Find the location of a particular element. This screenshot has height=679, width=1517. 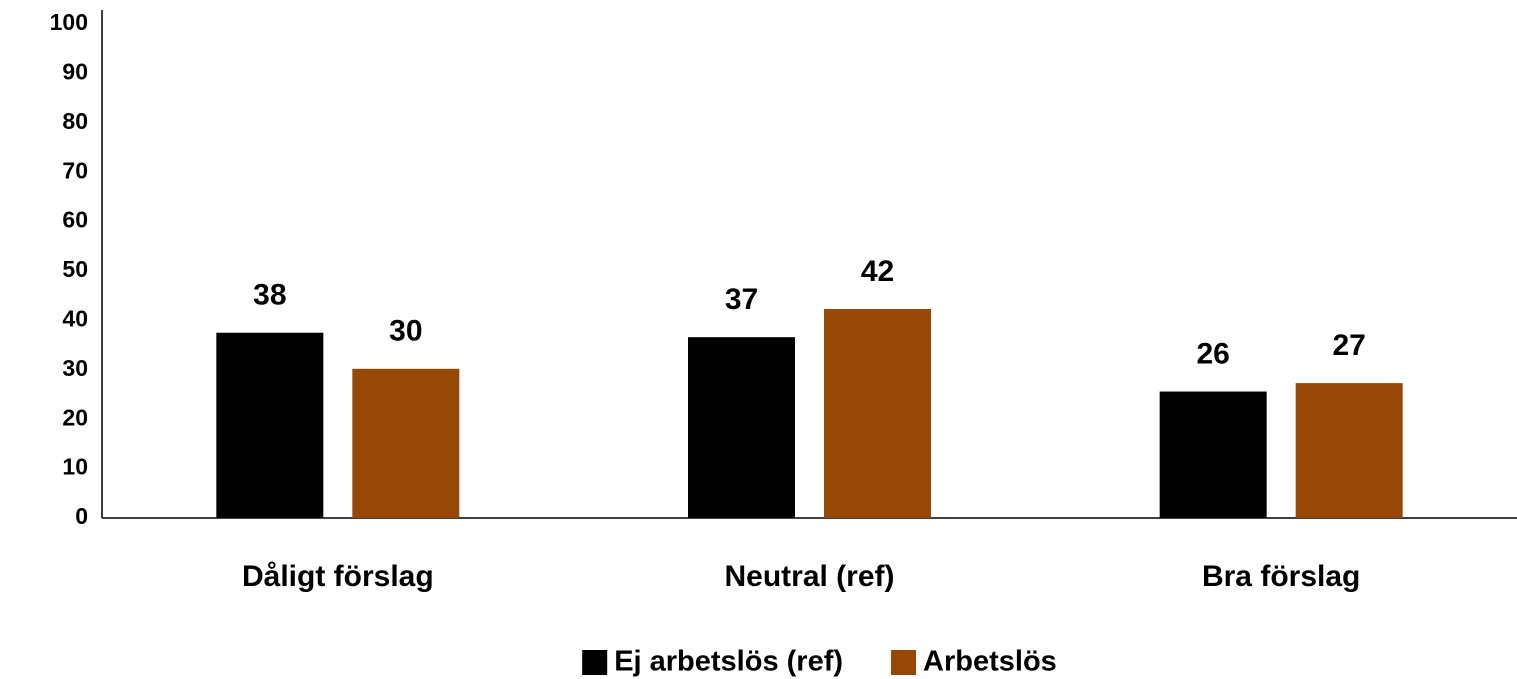

legend-label: Ej arbetslös (ref) is located at coordinates (728, 662).